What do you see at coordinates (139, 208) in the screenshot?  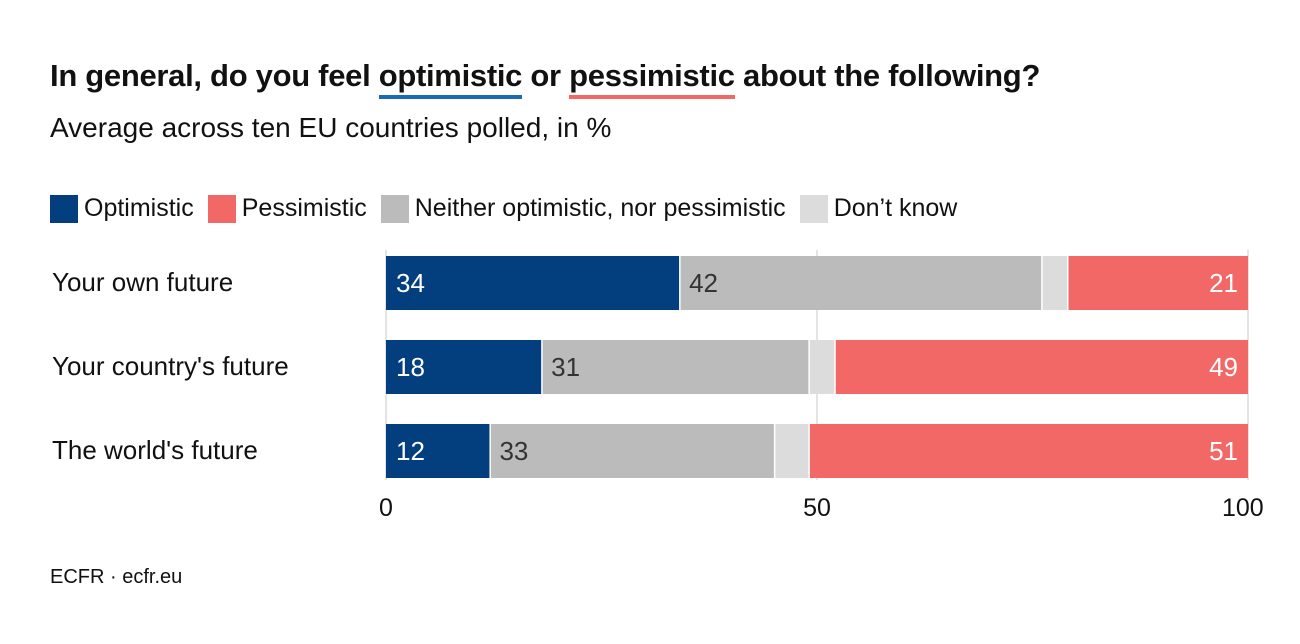 I see `legend-label: Optimistic` at bounding box center [139, 208].